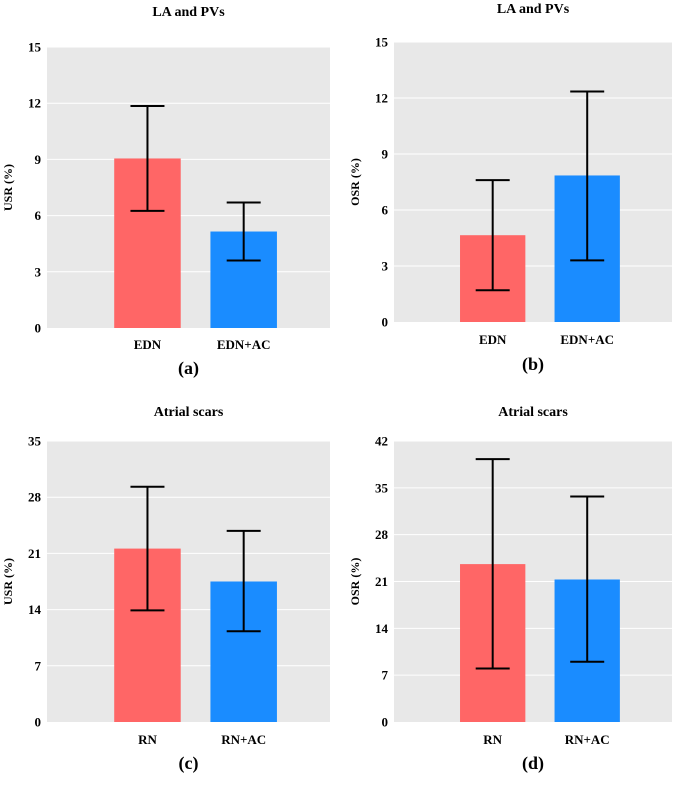  What do you see at coordinates (533, 364) in the screenshot?
I see `panel-label: (b)` at bounding box center [533, 364].